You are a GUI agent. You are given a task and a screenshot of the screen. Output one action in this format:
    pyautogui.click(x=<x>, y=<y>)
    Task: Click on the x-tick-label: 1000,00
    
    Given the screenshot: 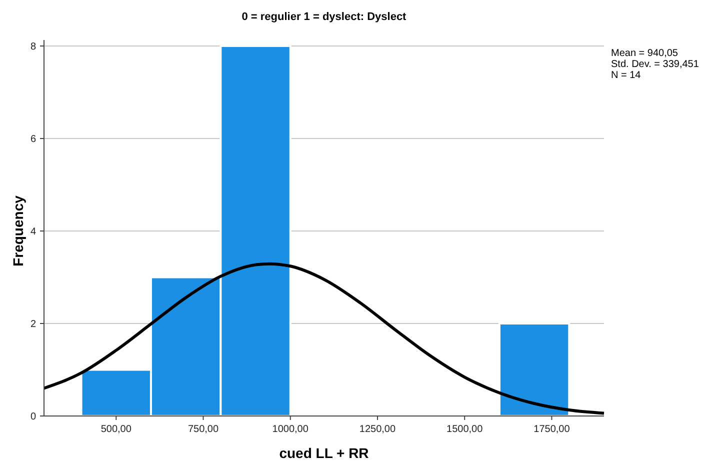 What is the action you would take?
    pyautogui.click(x=290, y=429)
    